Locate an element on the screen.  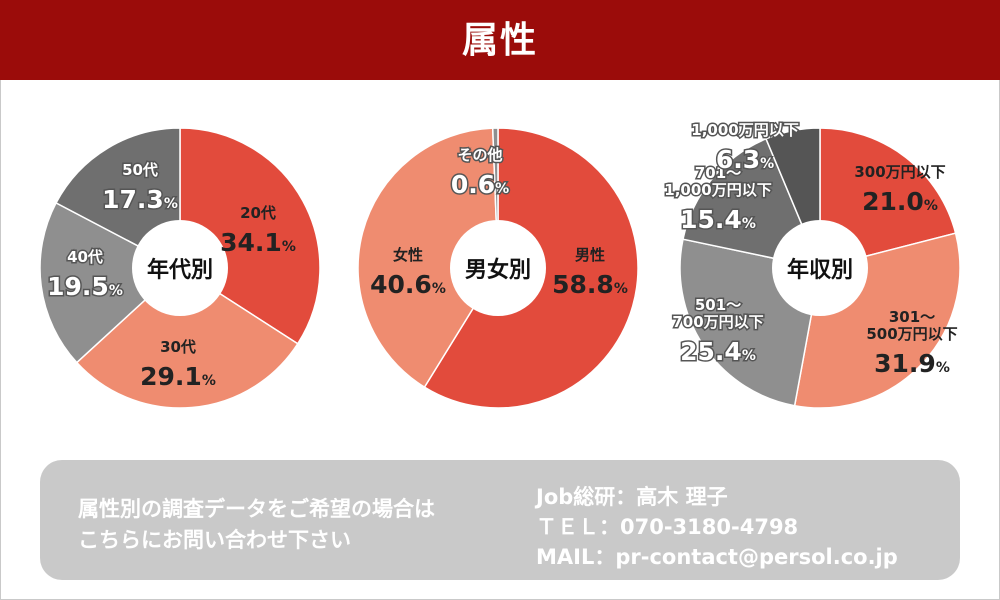
value-label: 31.9% is located at coordinates (912, 363).